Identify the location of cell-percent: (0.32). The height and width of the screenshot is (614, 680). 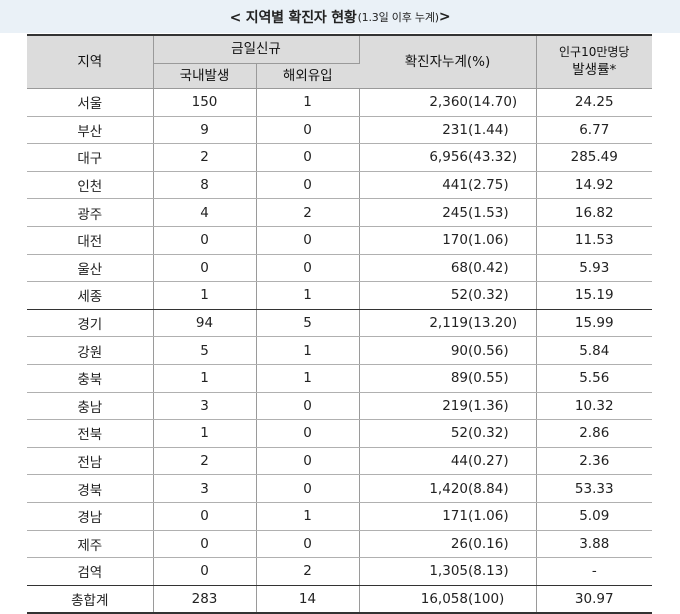
(502, 433).